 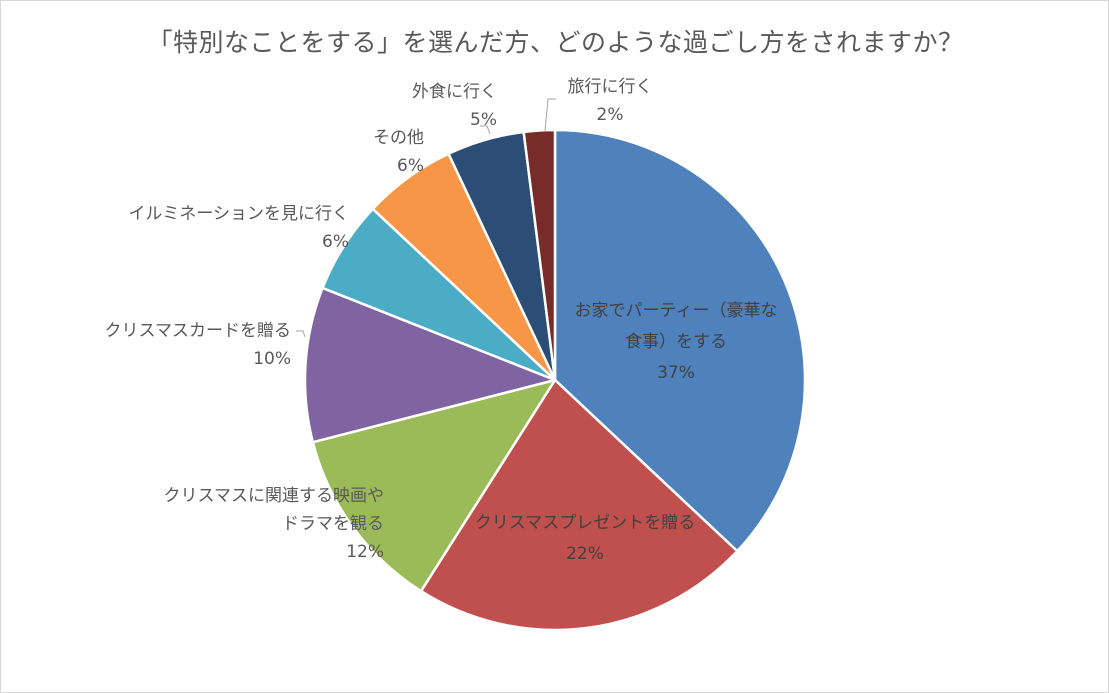 I want to click on data-label-value: 5%, so click(x=483, y=120).